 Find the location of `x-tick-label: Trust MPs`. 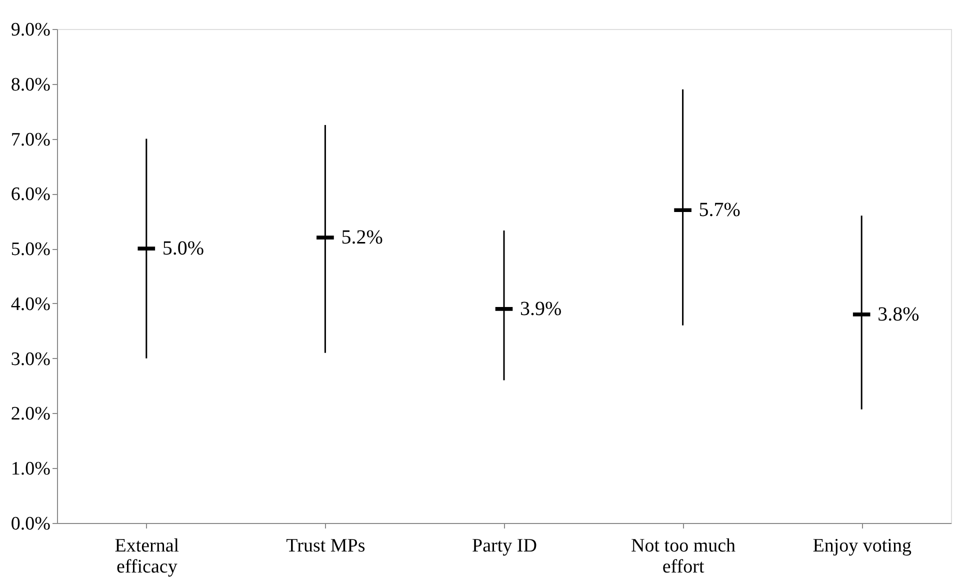

x-tick-label: Trust MPs is located at coordinates (326, 546).